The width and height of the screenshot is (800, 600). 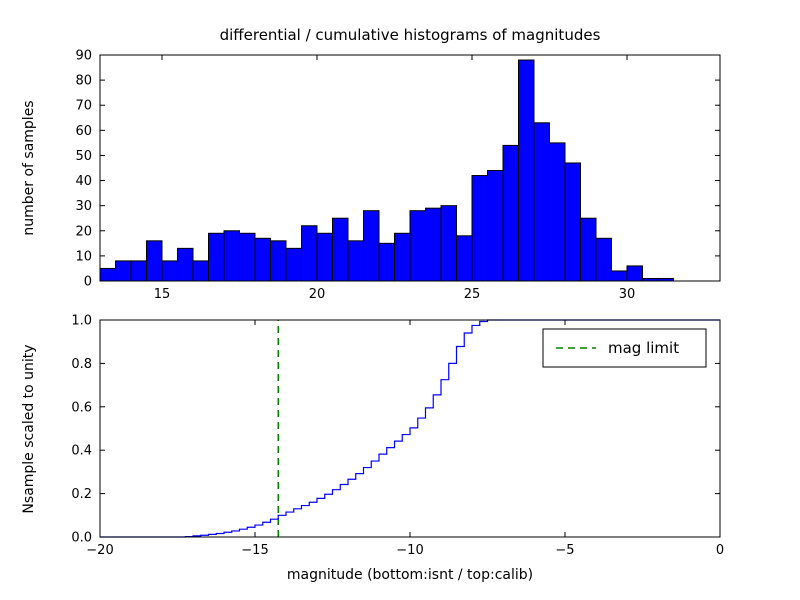 What do you see at coordinates (83, 156) in the screenshot?
I see `y-tick-label: 50` at bounding box center [83, 156].